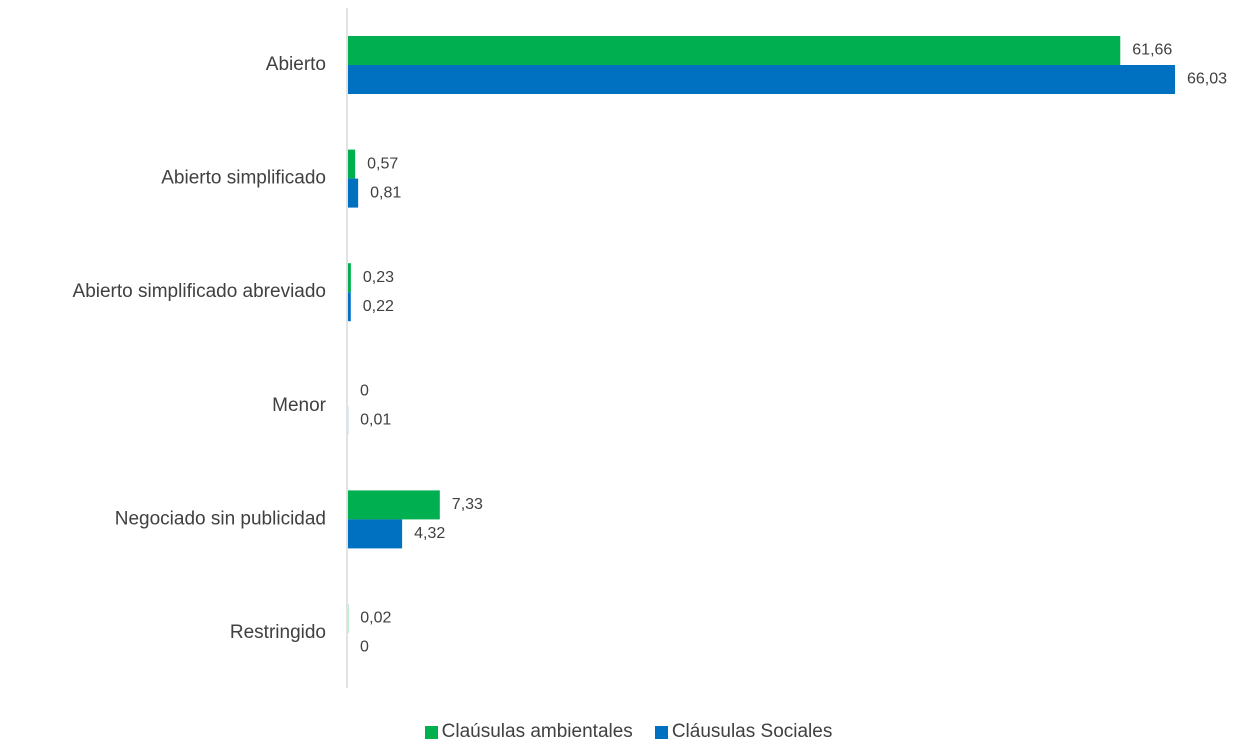 The width and height of the screenshot is (1253, 751). What do you see at coordinates (378, 277) in the screenshot?
I see `data-label-ambientales: 0,23` at bounding box center [378, 277].